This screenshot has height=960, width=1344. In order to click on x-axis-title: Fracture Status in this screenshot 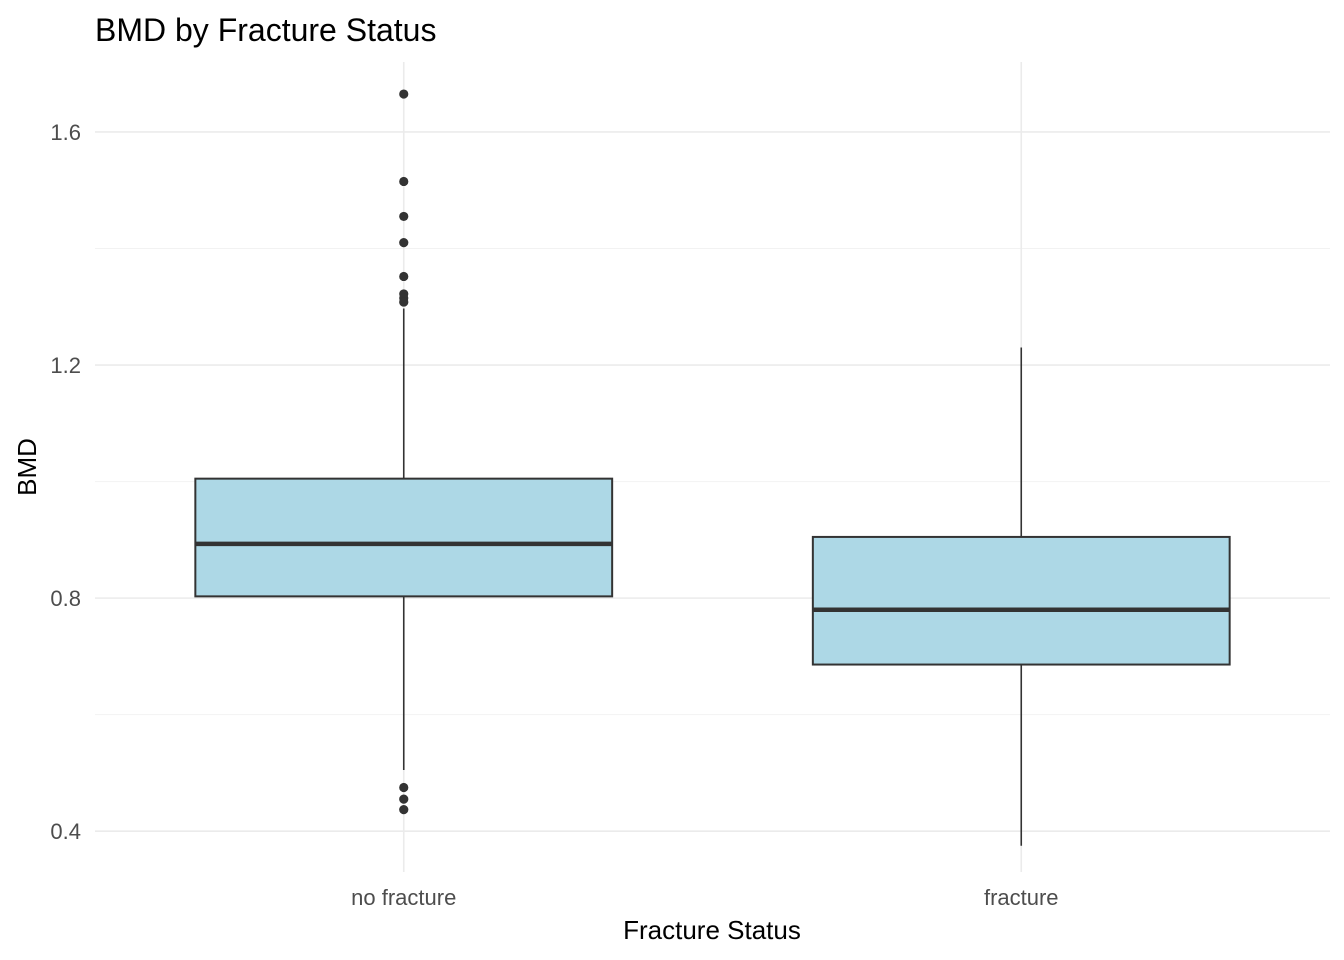, I will do `click(712, 930)`.